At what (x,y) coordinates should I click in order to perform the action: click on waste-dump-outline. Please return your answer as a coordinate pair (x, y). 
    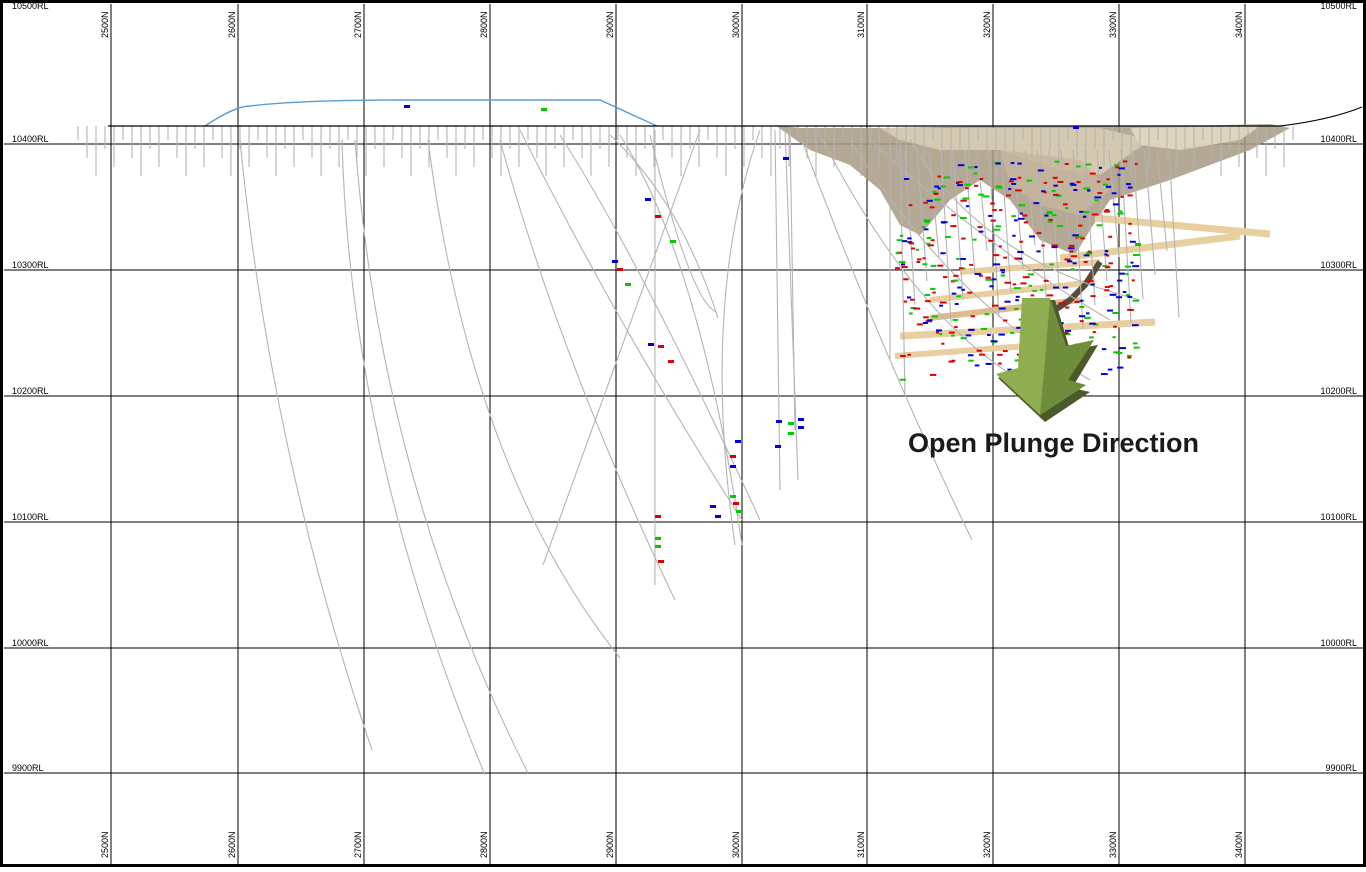
    Looking at the image, I should click on (431, 113).